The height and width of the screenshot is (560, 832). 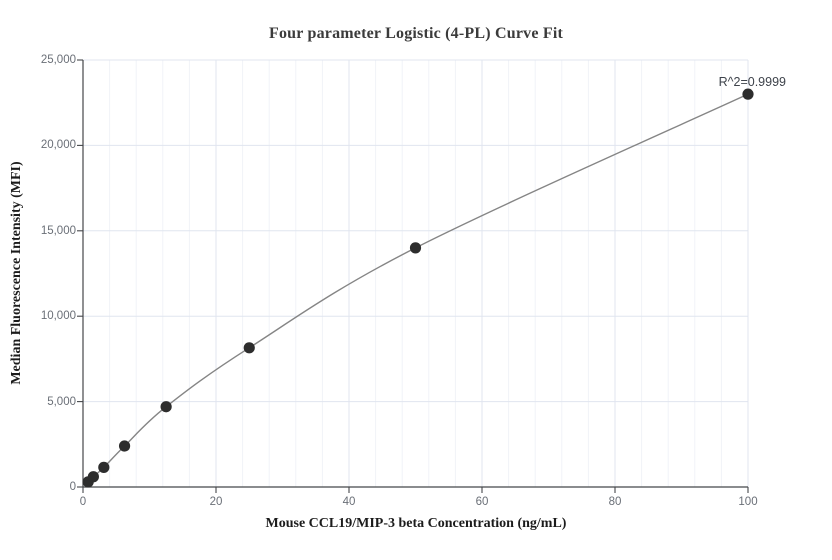 I want to click on y-tick-label: 20,000, so click(x=58, y=145).